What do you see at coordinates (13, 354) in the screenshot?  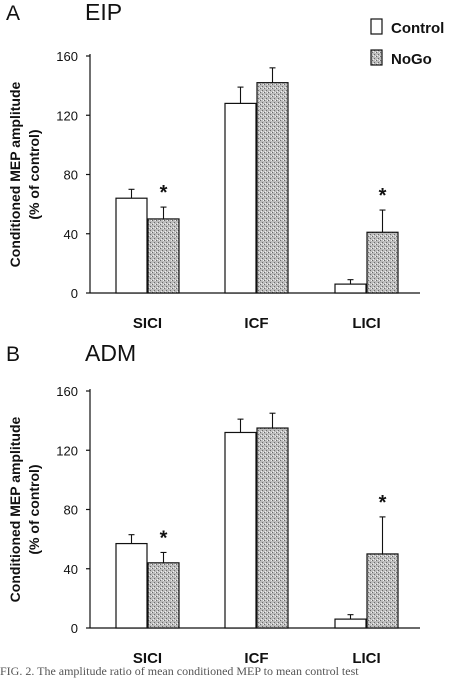 I see `panel-letter: B` at bounding box center [13, 354].